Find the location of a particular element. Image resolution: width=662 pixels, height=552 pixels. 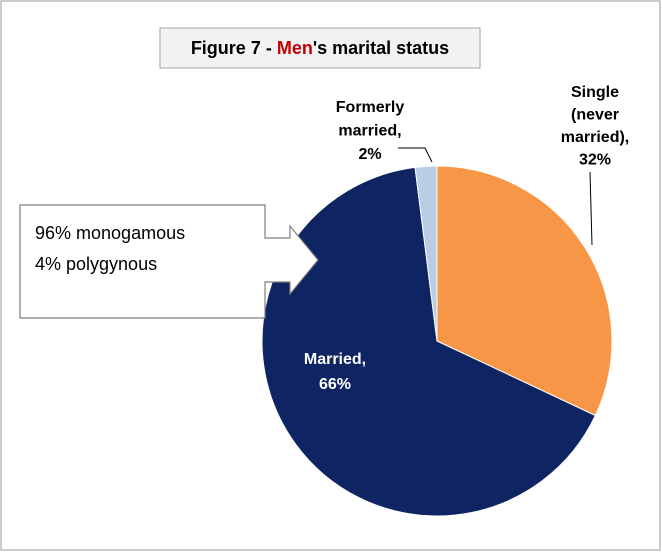

title-box is located at coordinates (320, 48).